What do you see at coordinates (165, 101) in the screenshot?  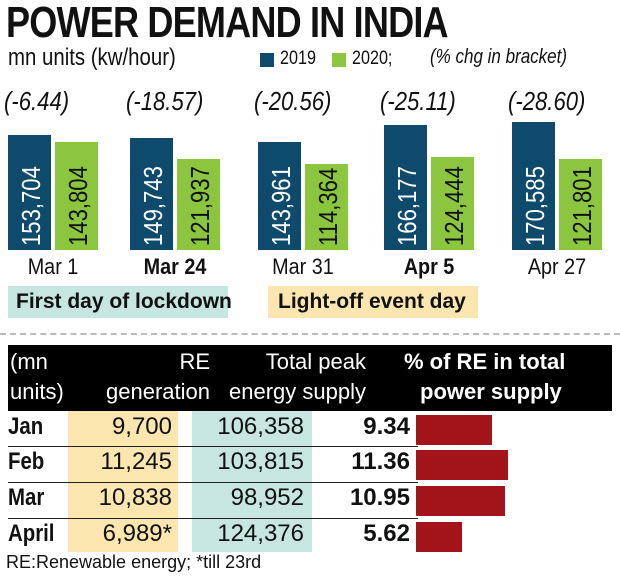 I see `pct-change-label: (-18.57)` at bounding box center [165, 101].